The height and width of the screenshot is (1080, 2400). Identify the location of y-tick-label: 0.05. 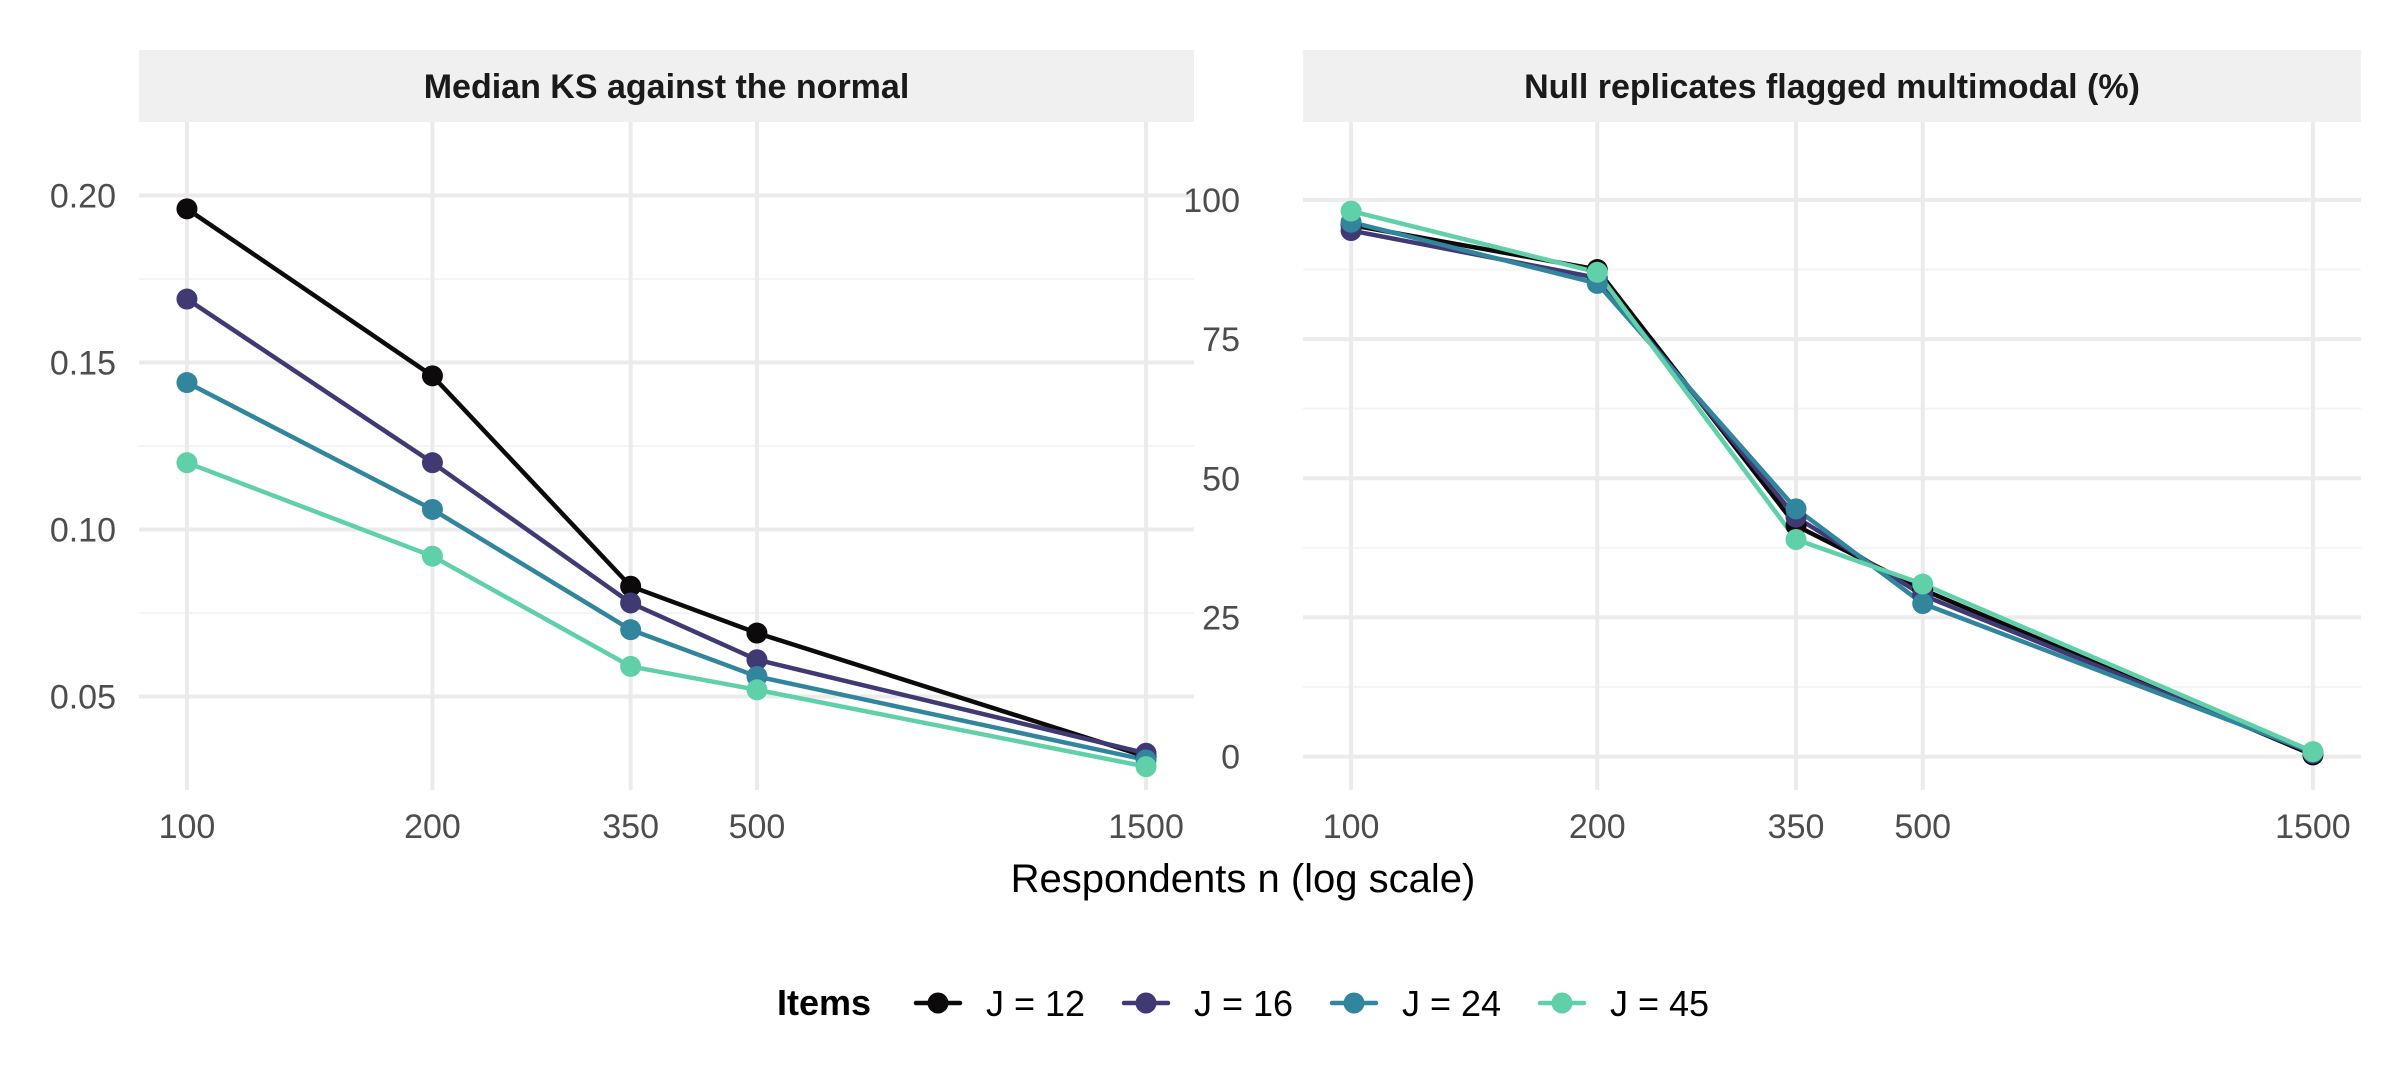
(83, 697).